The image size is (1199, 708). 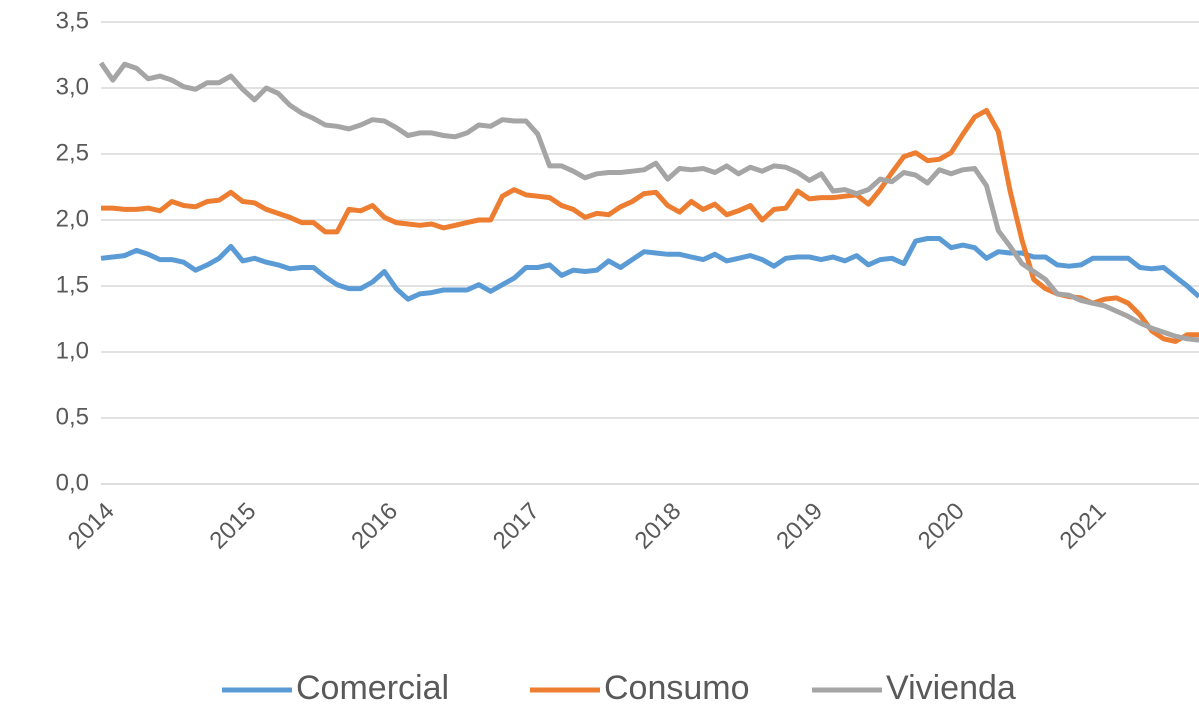 What do you see at coordinates (72, 482) in the screenshot?
I see `y-tick-label: 0,0` at bounding box center [72, 482].